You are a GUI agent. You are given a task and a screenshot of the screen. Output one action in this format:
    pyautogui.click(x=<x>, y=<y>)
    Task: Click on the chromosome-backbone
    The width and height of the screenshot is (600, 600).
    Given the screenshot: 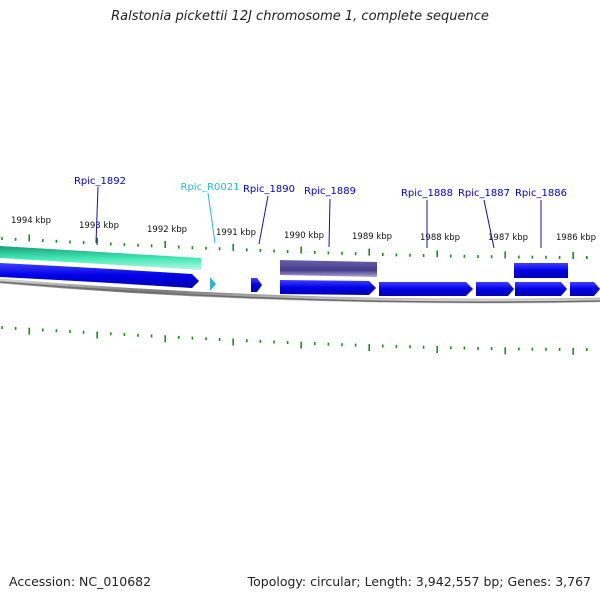 What is the action you would take?
    pyautogui.click(x=300, y=291)
    